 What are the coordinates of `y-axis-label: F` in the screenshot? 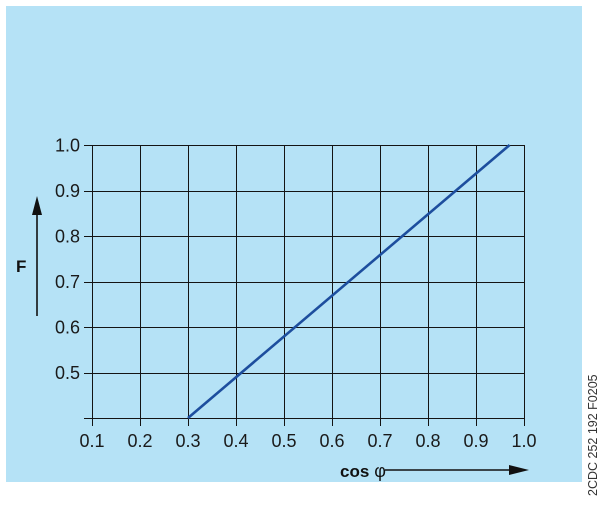 It's located at (21, 266).